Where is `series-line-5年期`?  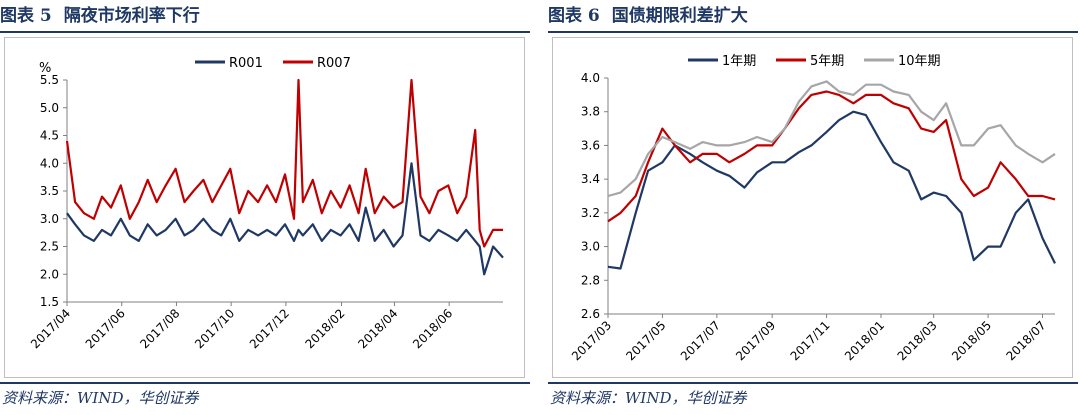
series-line-5年期 is located at coordinates (831, 156).